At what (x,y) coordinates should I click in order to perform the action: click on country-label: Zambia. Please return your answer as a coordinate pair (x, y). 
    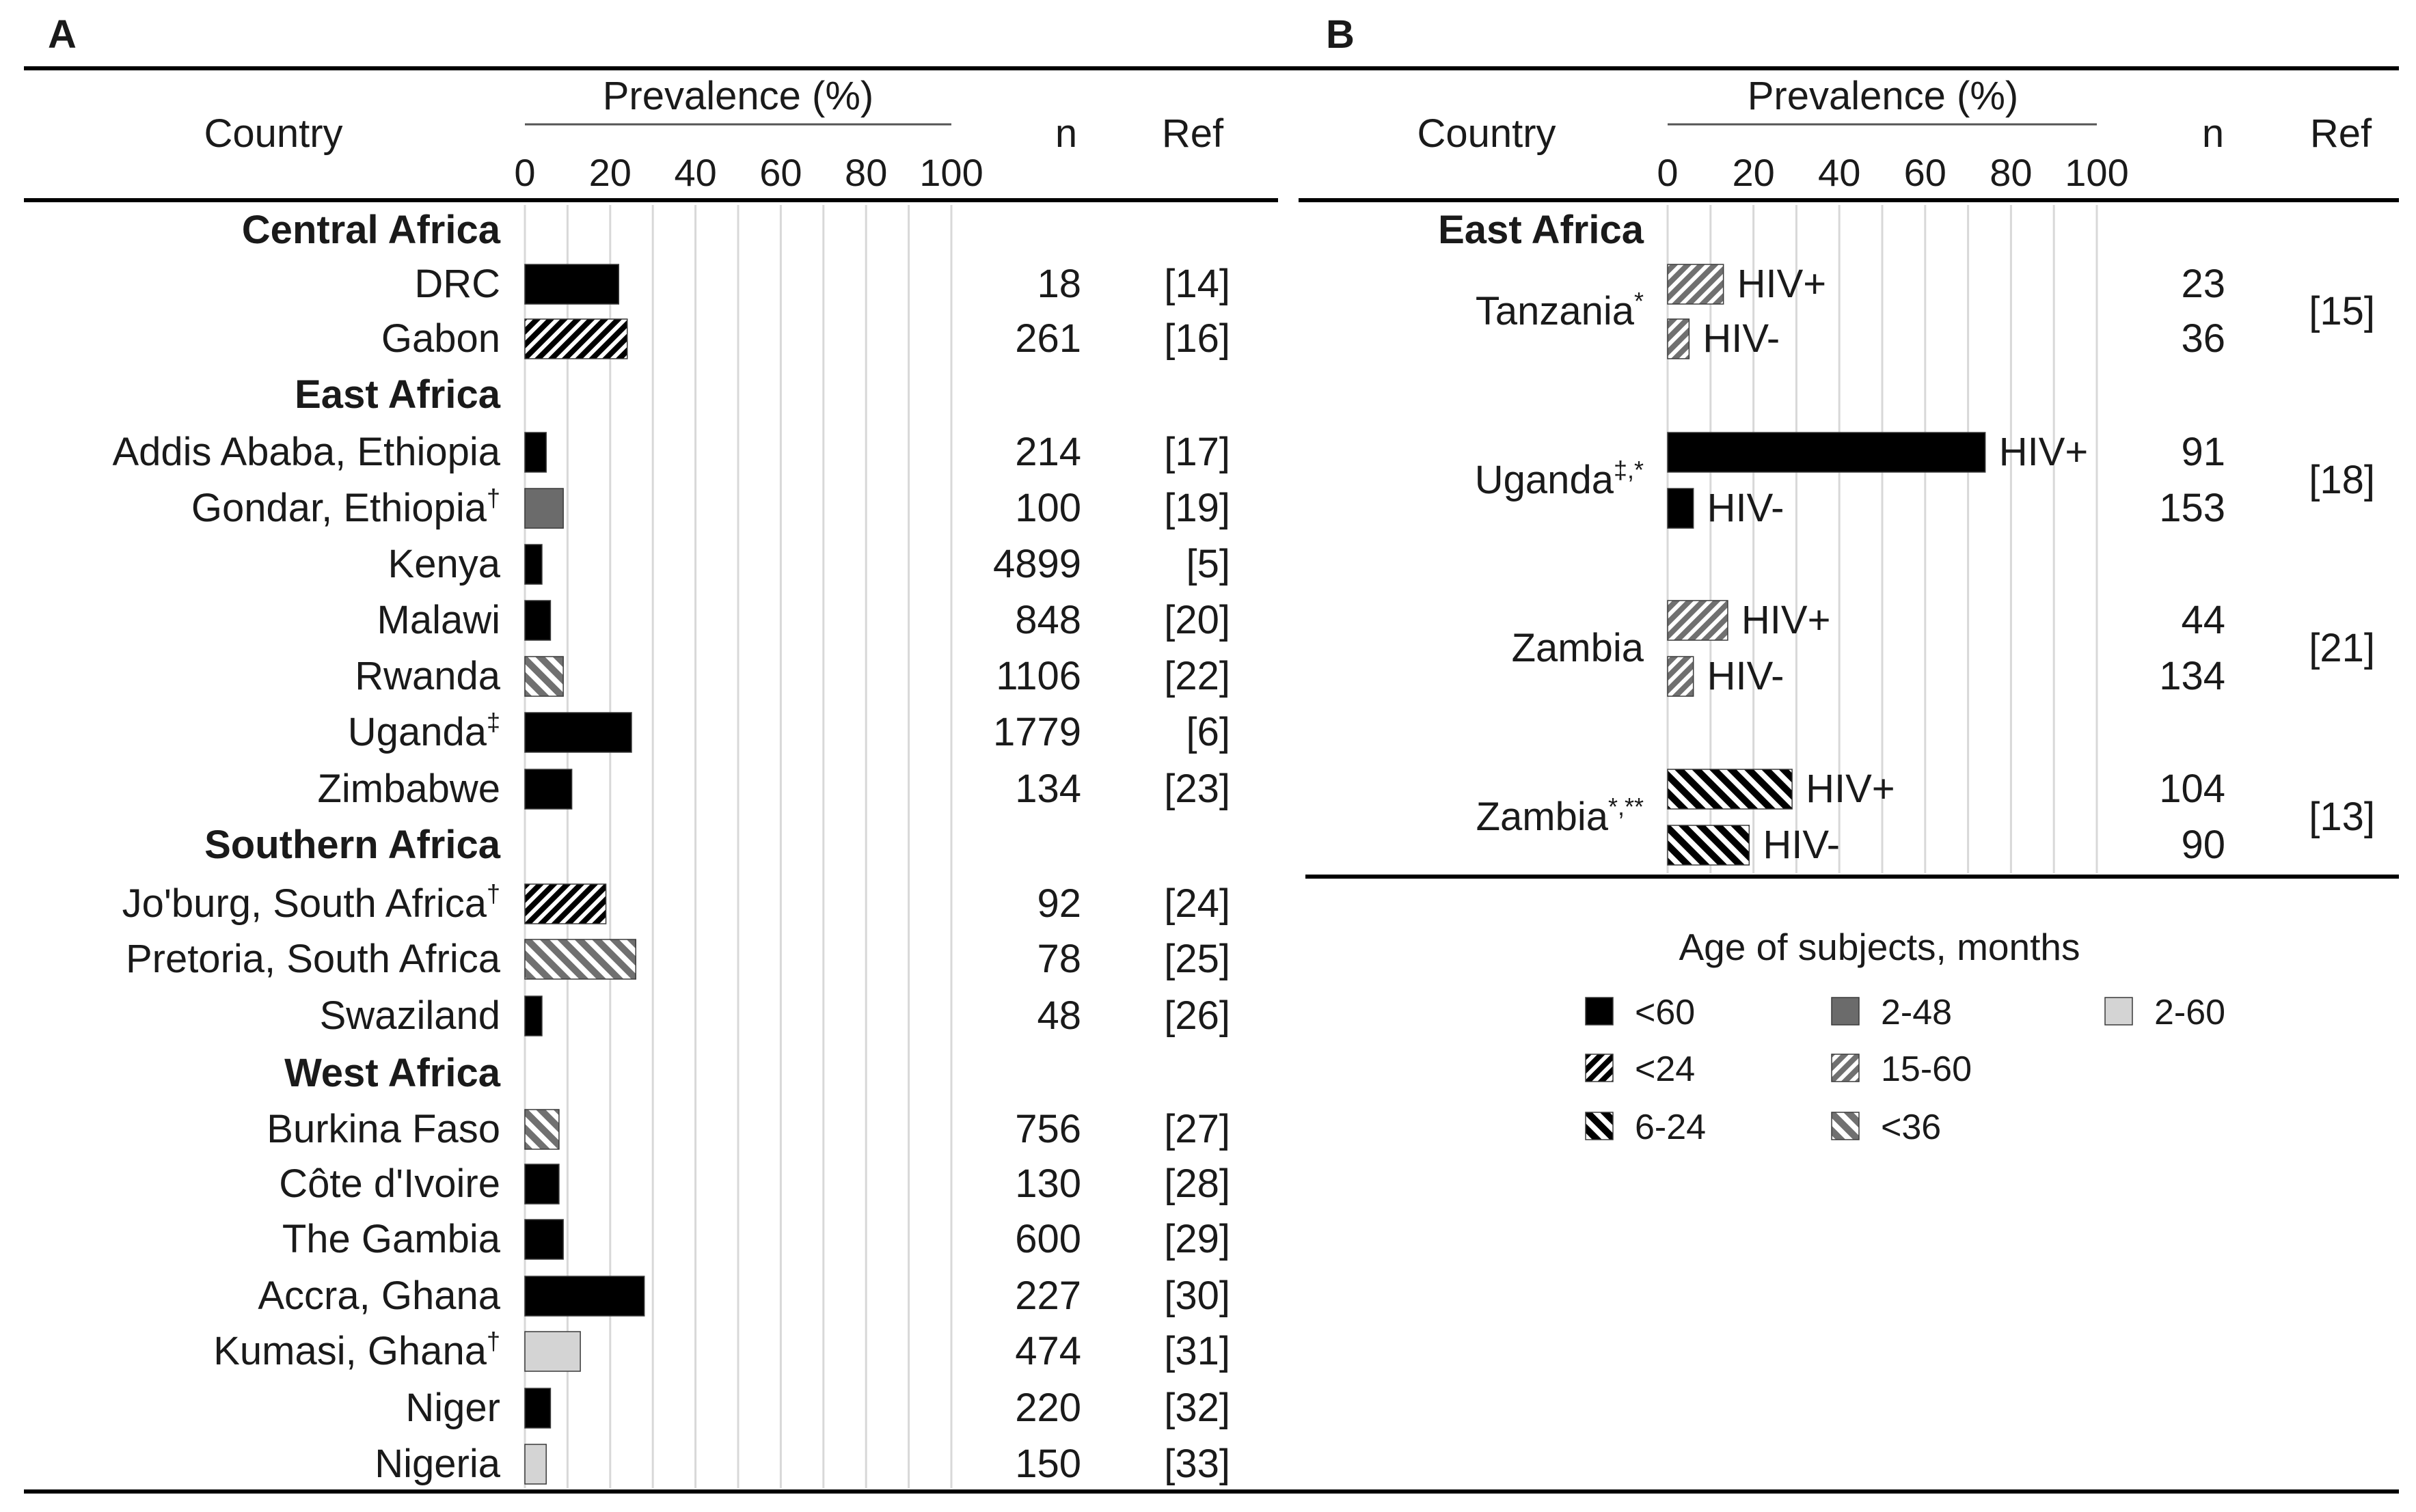
    Looking at the image, I should click on (1578, 648).